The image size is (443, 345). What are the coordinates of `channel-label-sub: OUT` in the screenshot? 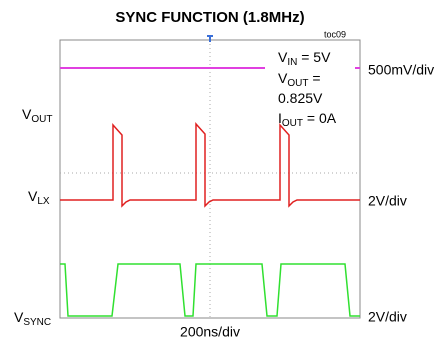 It's located at (41, 119).